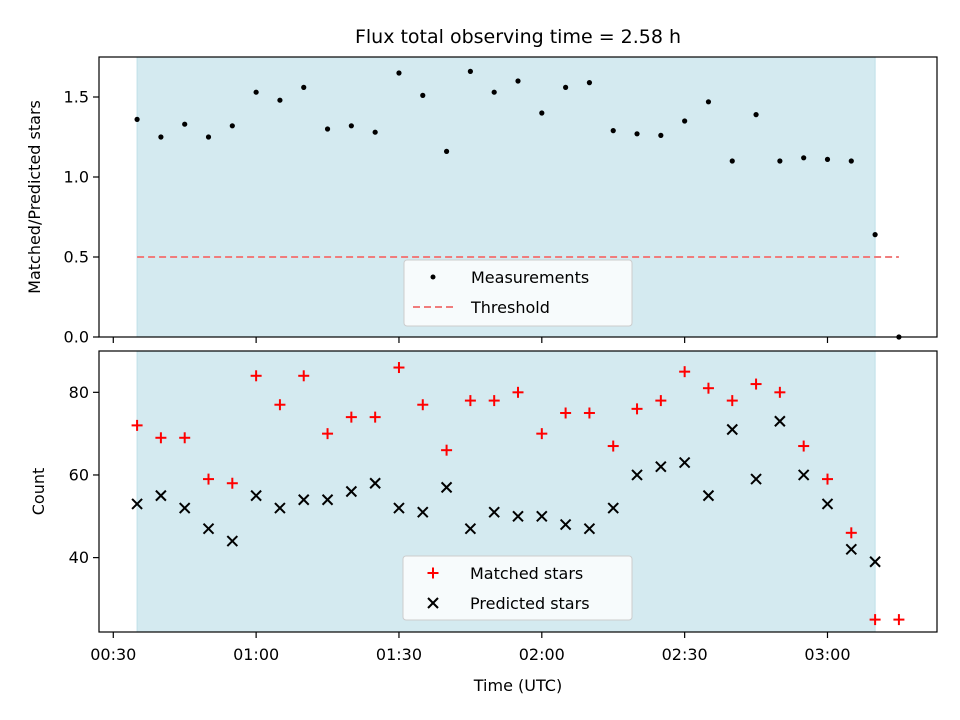  Describe the element at coordinates (34, 197) in the screenshot. I see `top-y-axis-label: Matched/Predicted stars` at that location.